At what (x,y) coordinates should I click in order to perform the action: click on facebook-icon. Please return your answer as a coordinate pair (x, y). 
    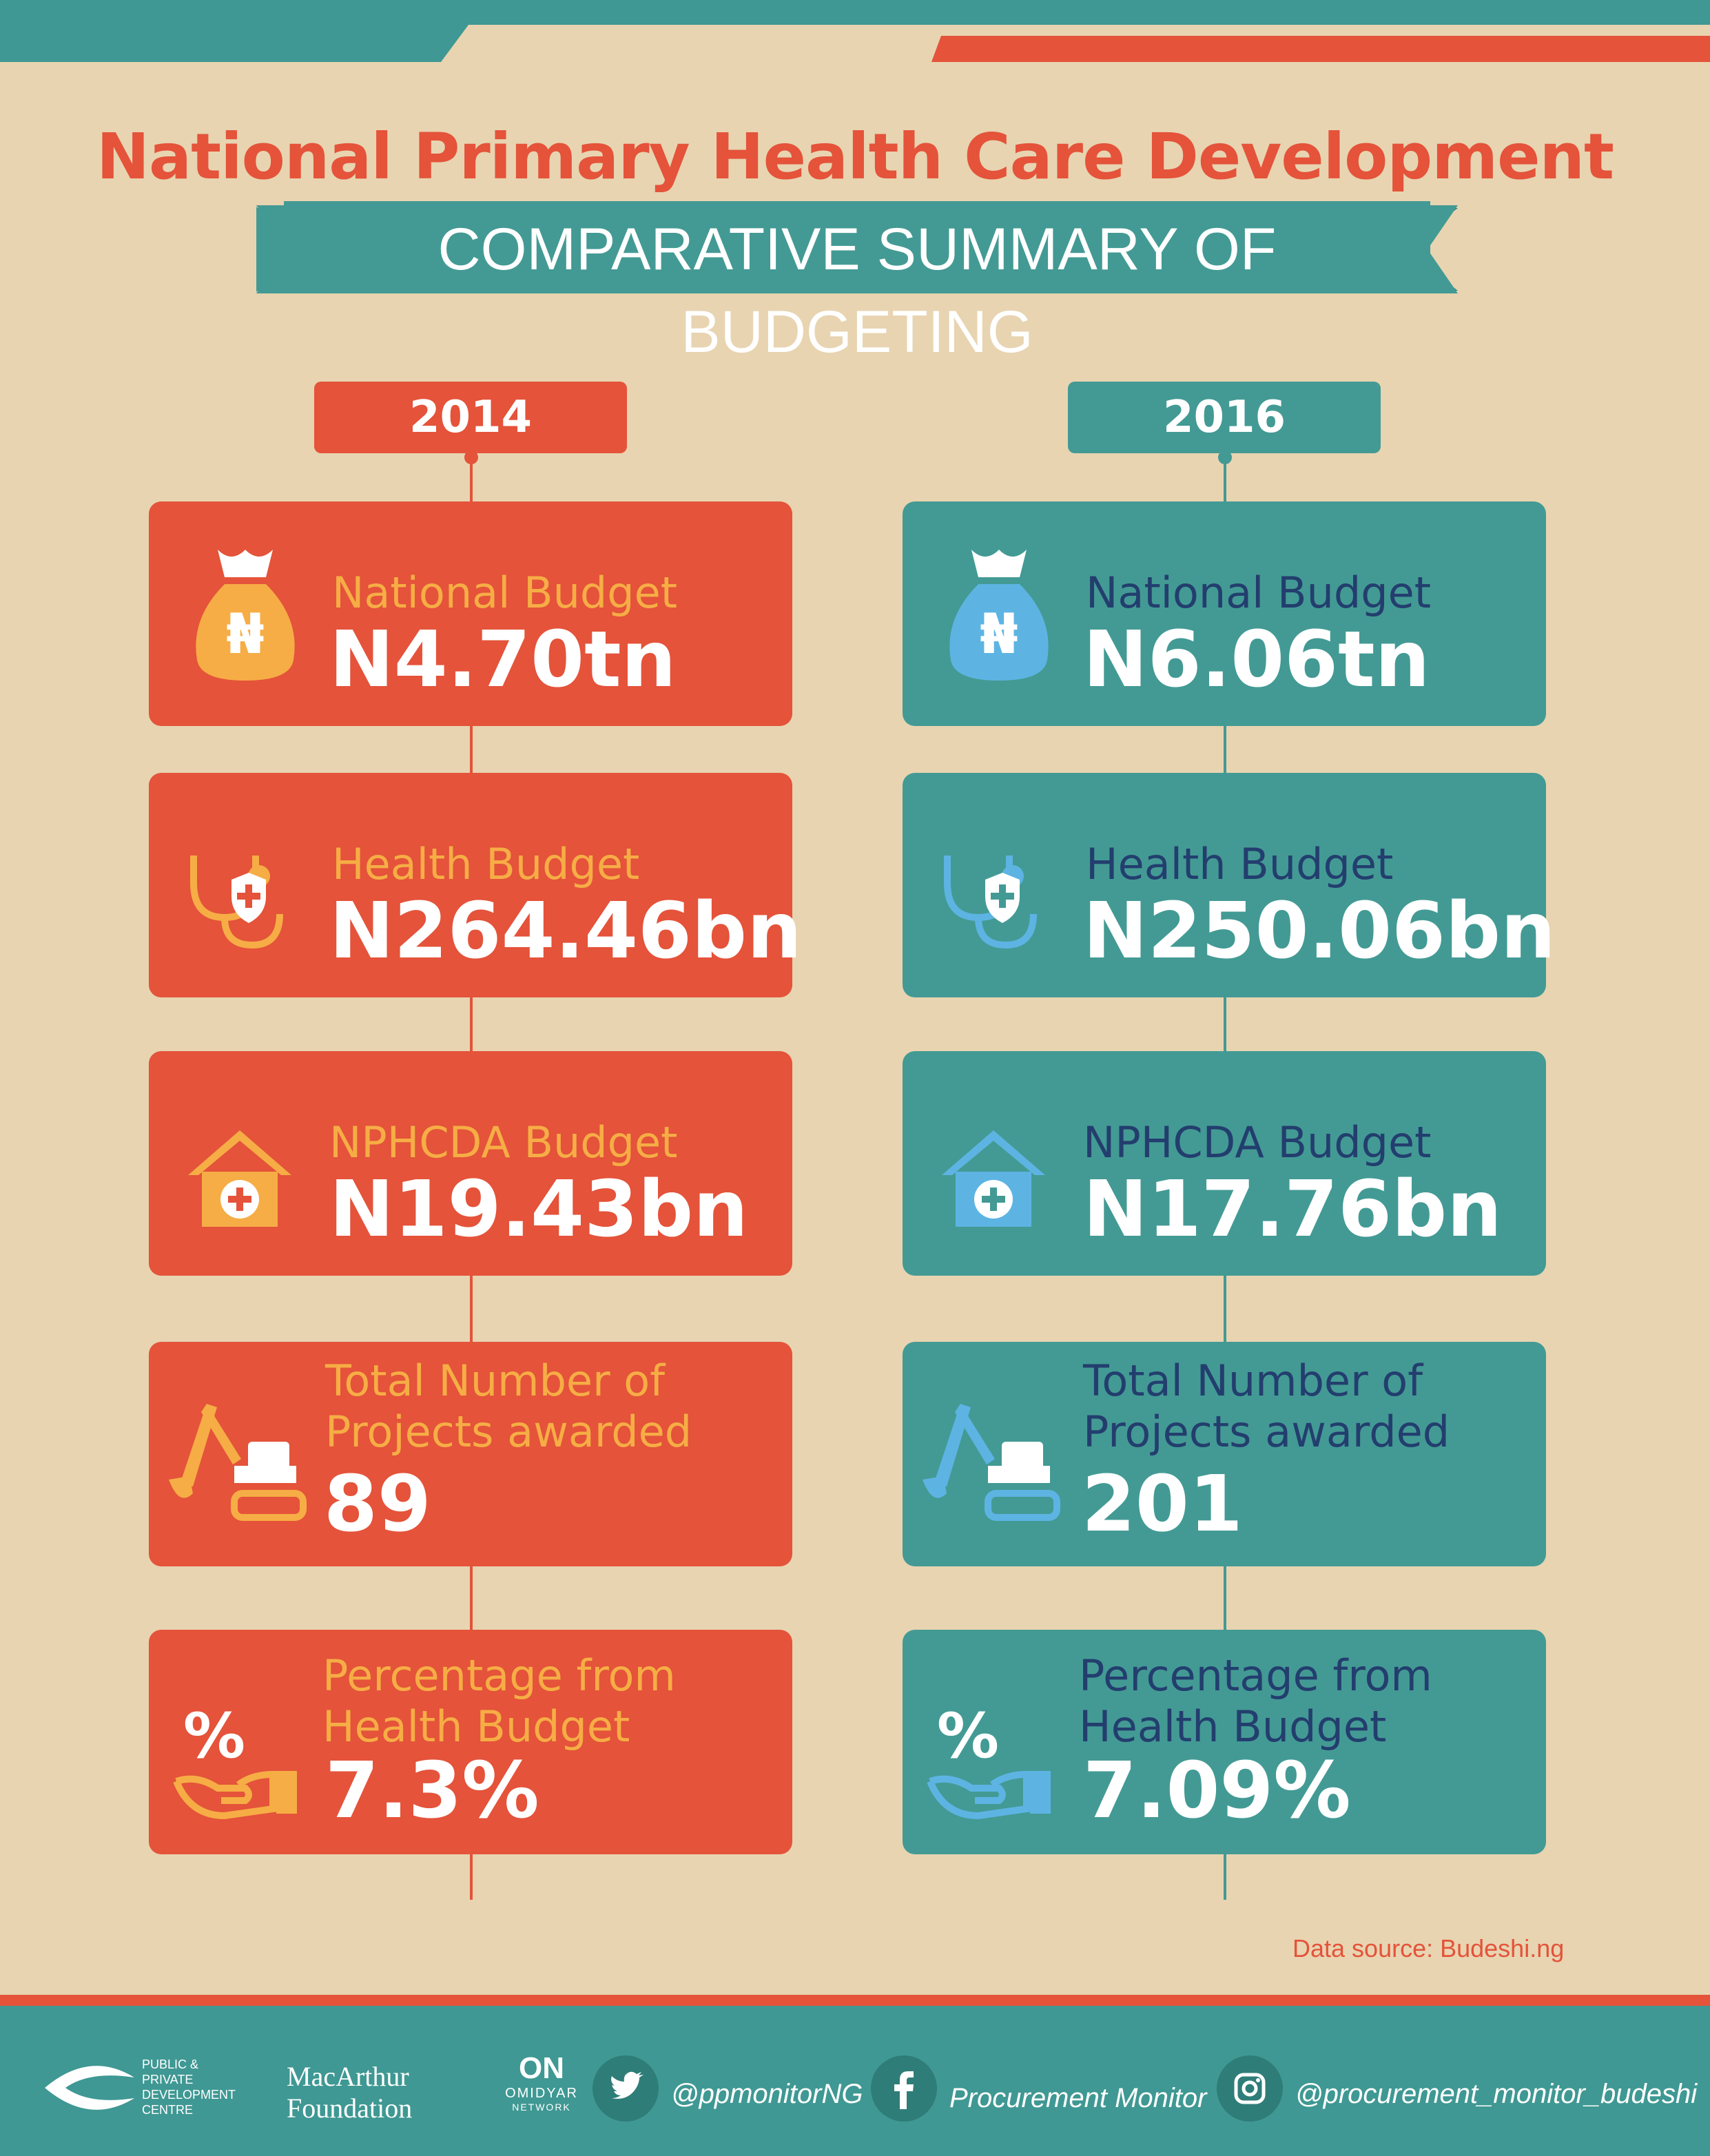
    Looking at the image, I should click on (904, 2088).